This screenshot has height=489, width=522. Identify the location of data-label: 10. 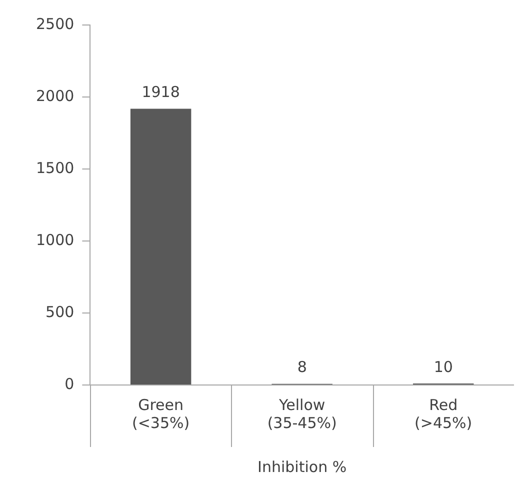
(443, 367).